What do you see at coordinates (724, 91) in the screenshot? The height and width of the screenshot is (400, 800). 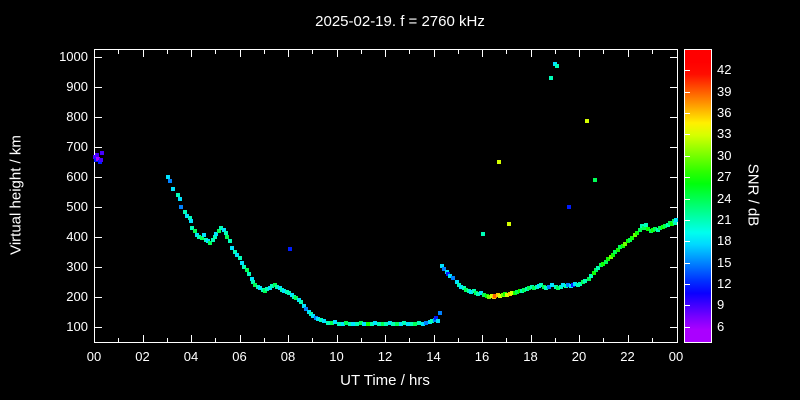 I see `colorbar-tick-label: 39` at bounding box center [724, 91].